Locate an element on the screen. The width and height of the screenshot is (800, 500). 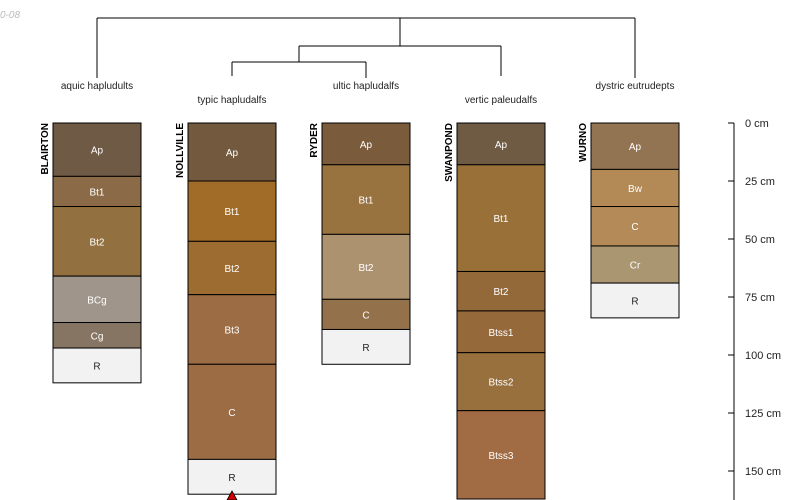
horizon-blairton-bcg is located at coordinates (97, 299).